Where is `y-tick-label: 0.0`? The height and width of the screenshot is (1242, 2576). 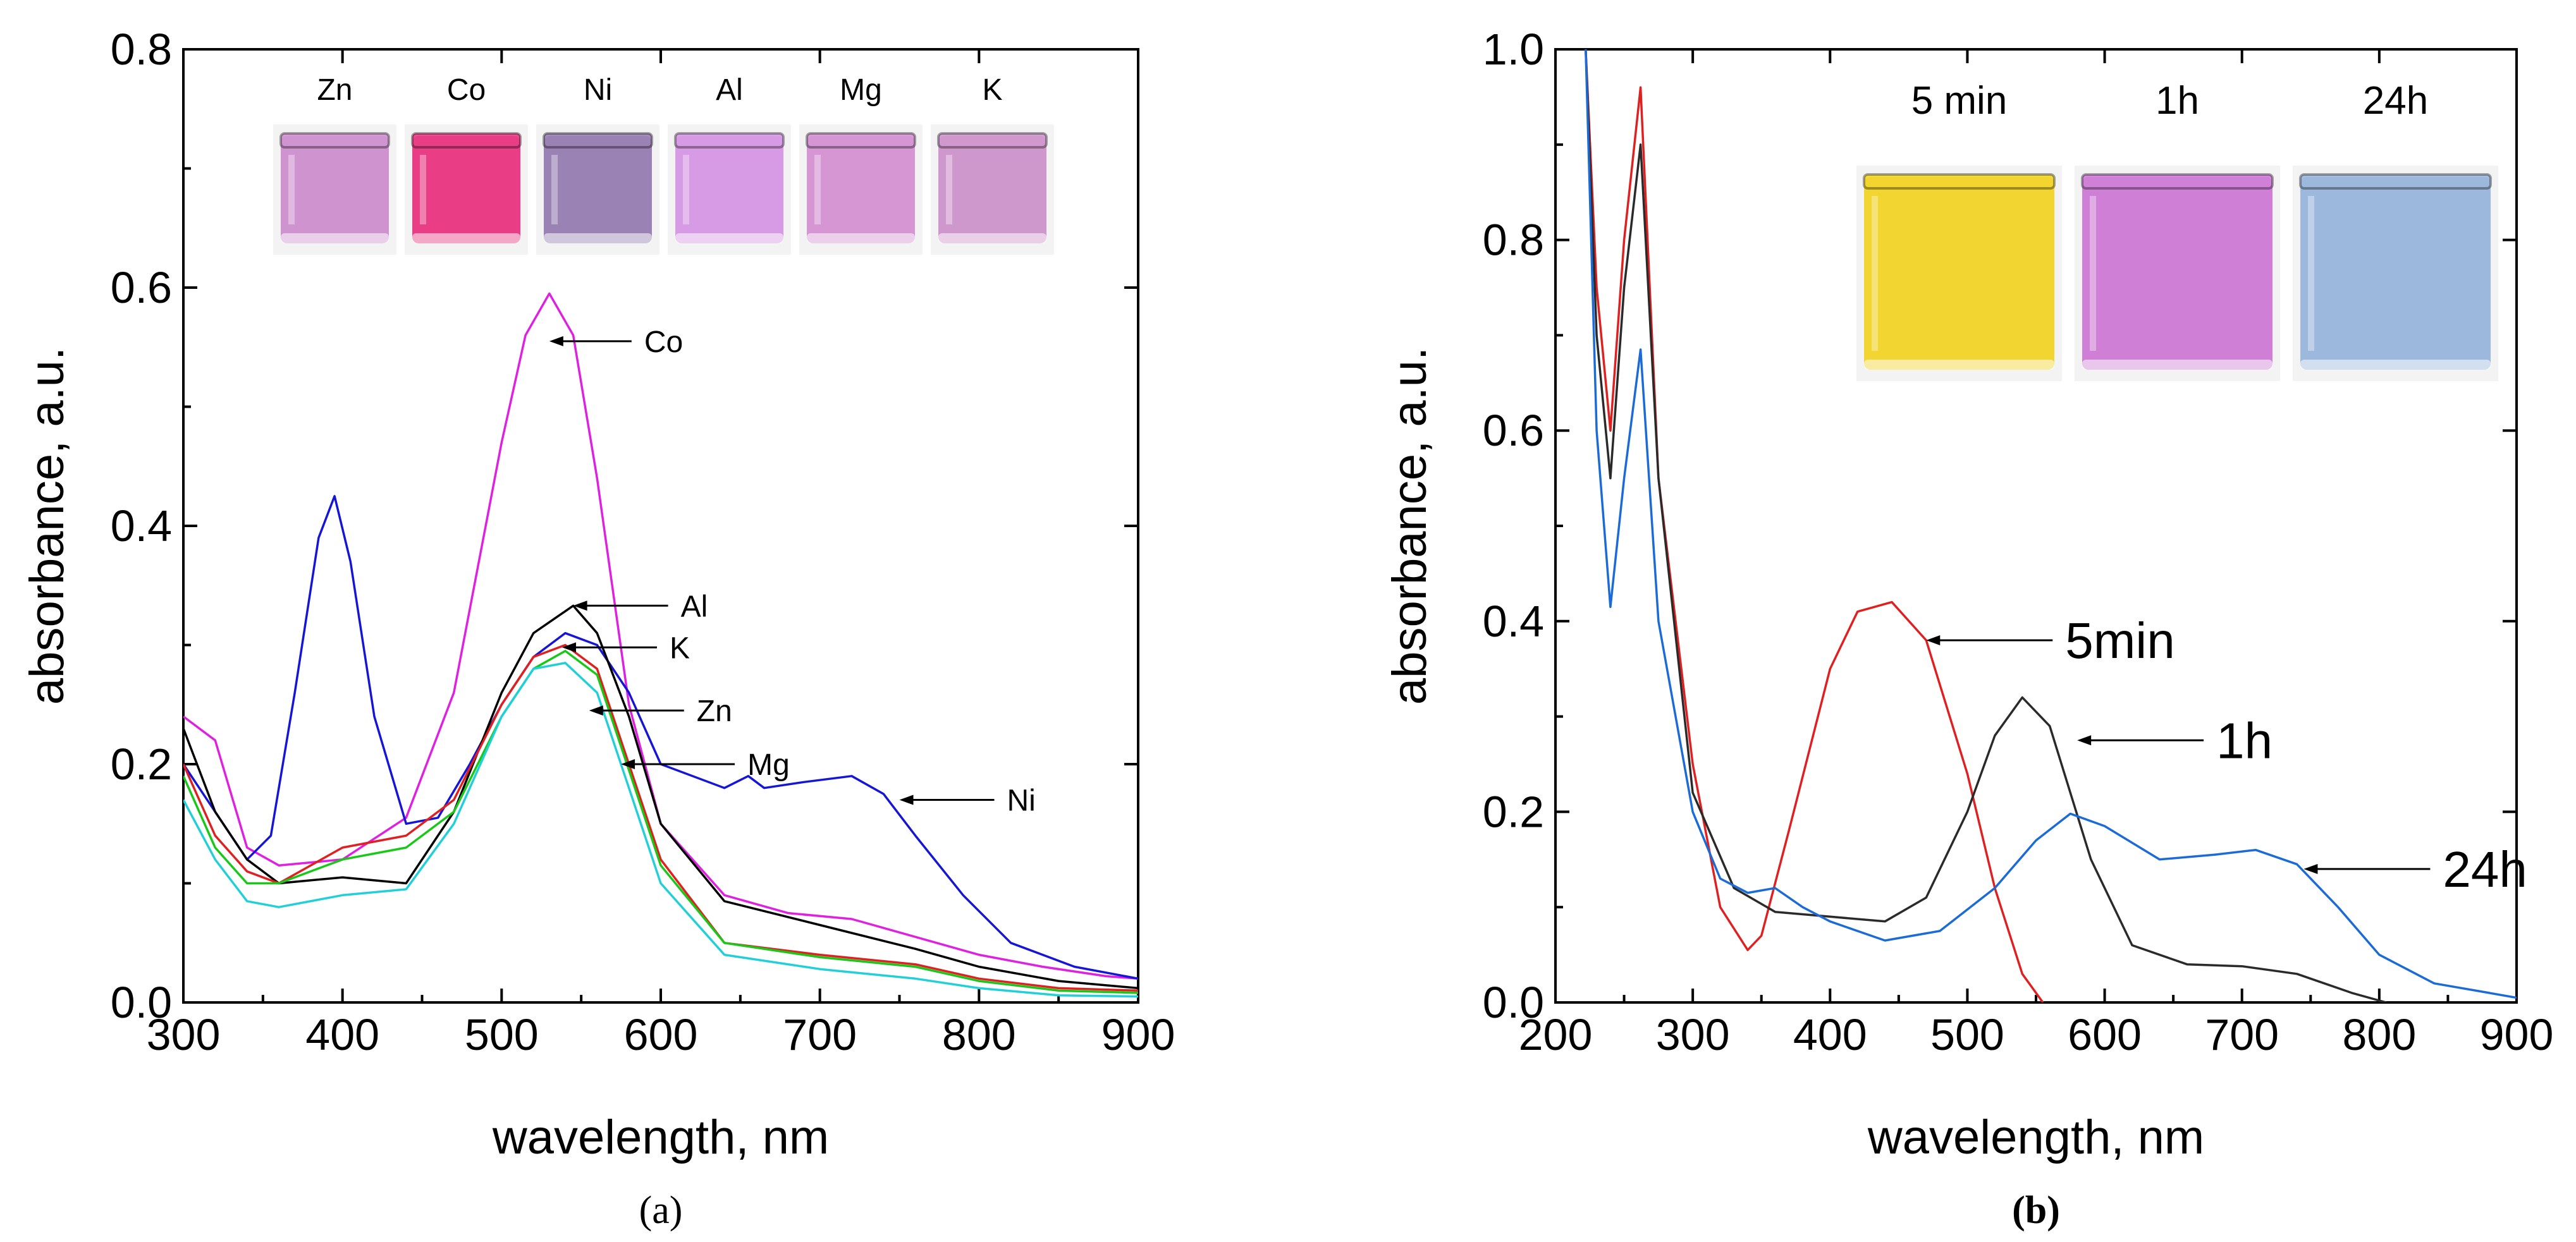
y-tick-label: 0.0 is located at coordinates (1513, 1002).